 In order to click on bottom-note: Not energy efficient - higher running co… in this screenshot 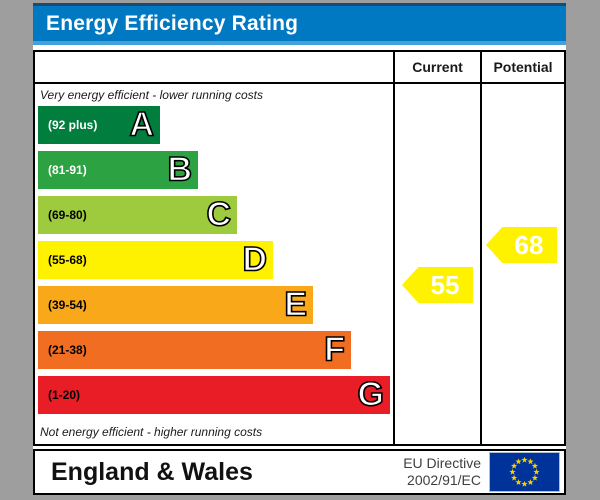, I will do `click(151, 432)`.